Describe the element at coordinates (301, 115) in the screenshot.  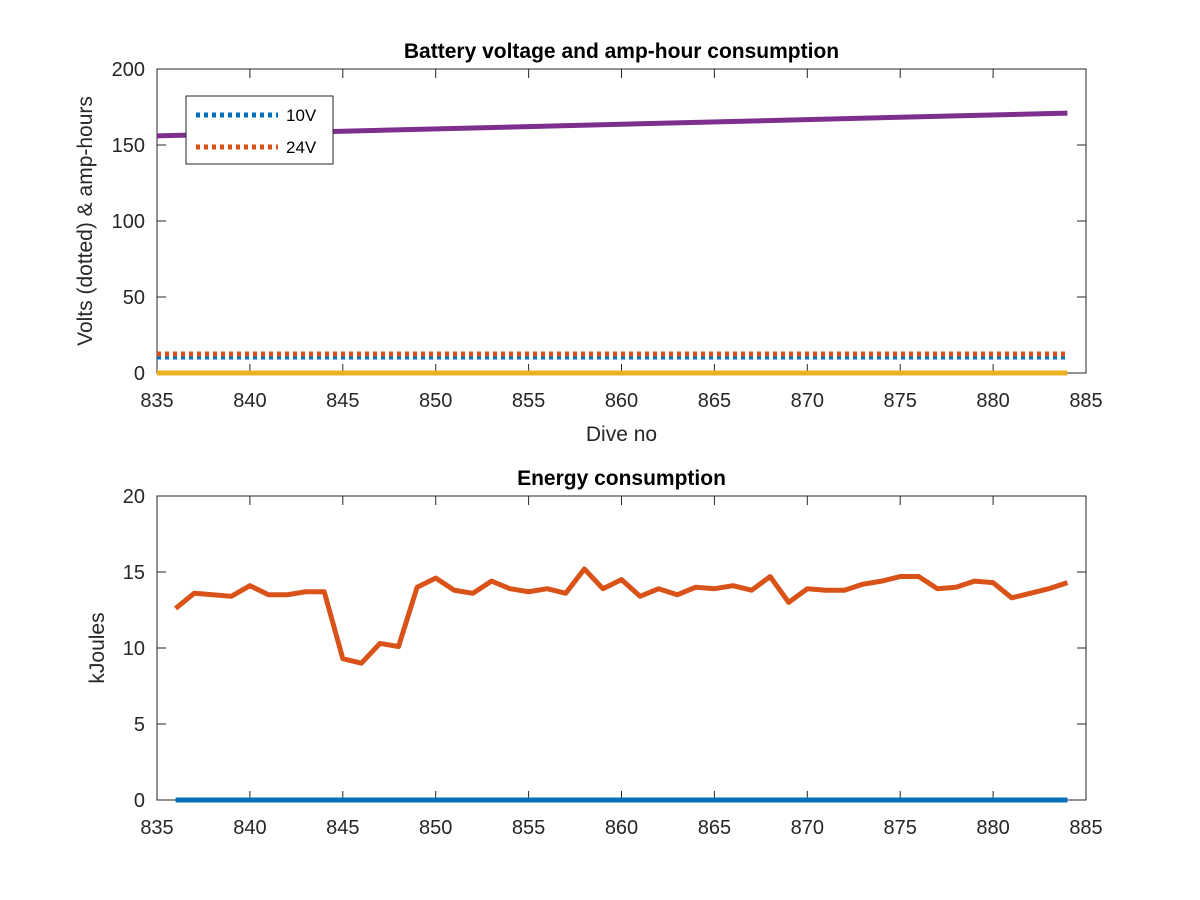
I see `legend-label-10v: 10V` at that location.